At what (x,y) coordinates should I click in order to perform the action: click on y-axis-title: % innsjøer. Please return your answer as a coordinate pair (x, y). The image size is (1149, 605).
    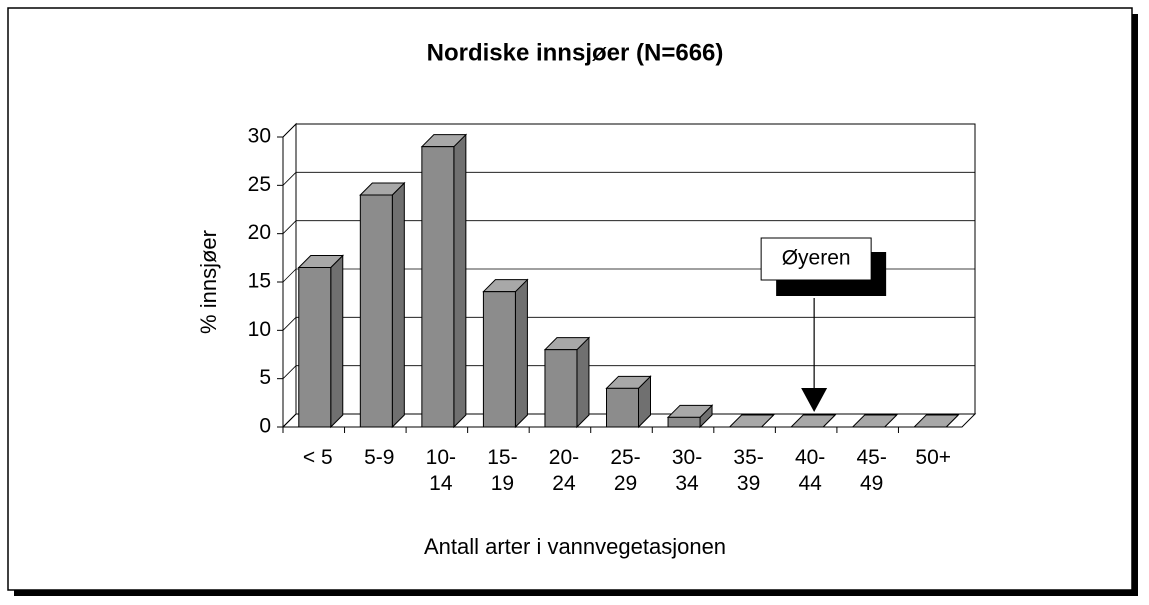
    Looking at the image, I should click on (208, 282).